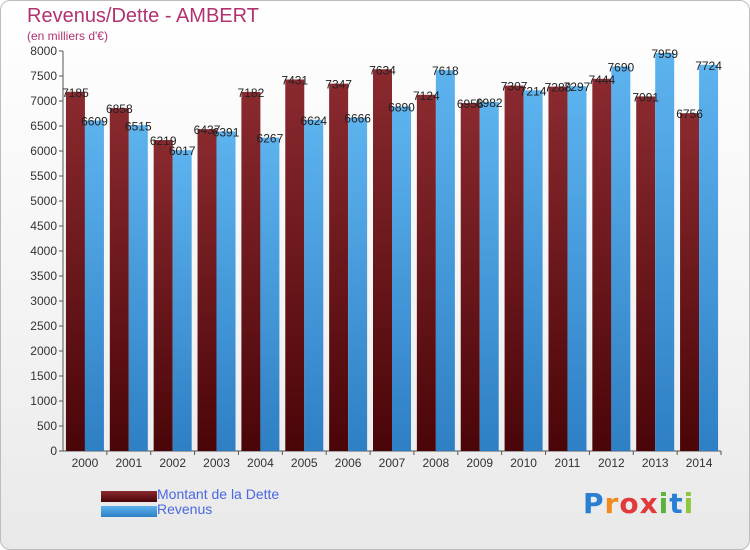 The height and width of the screenshot is (550, 750). I want to click on y-tick-label: 6500, so click(43, 126).